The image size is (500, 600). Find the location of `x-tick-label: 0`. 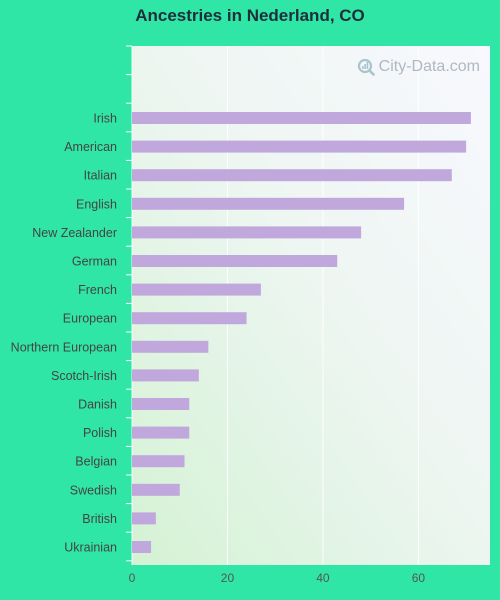

x-tick-label: 0 is located at coordinates (132, 578).